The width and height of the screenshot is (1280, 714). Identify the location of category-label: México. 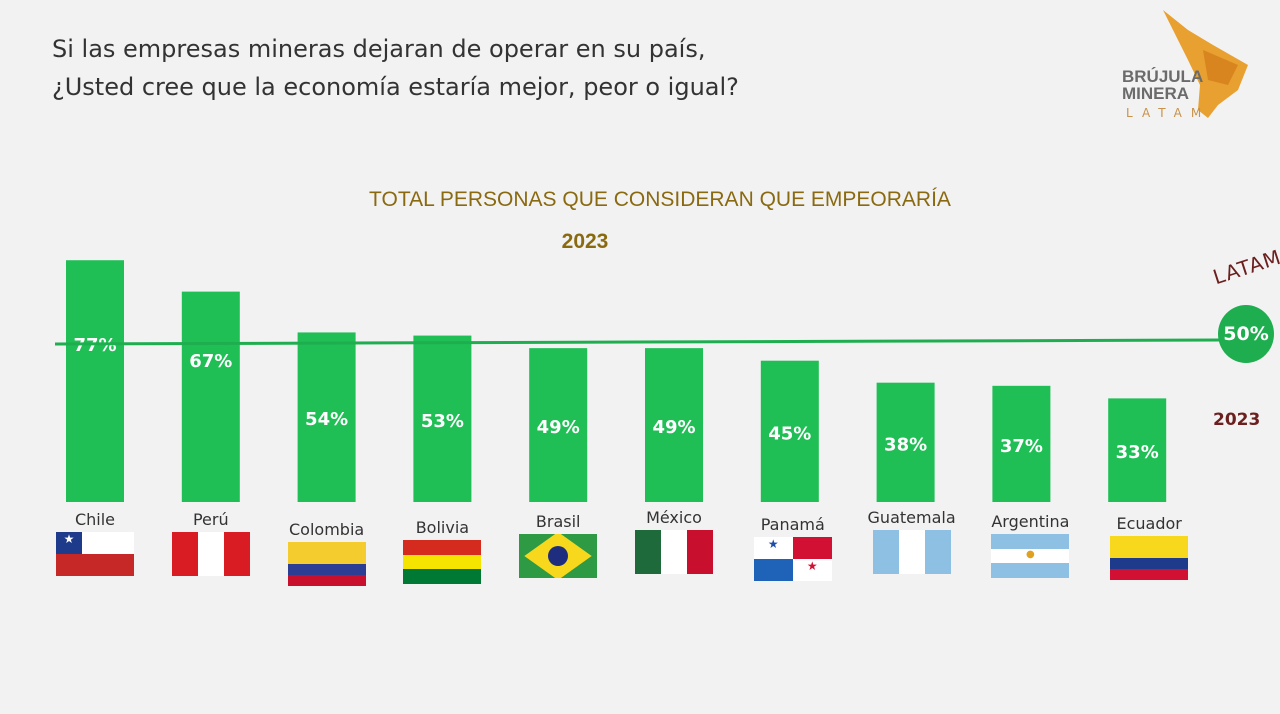
(674, 517).